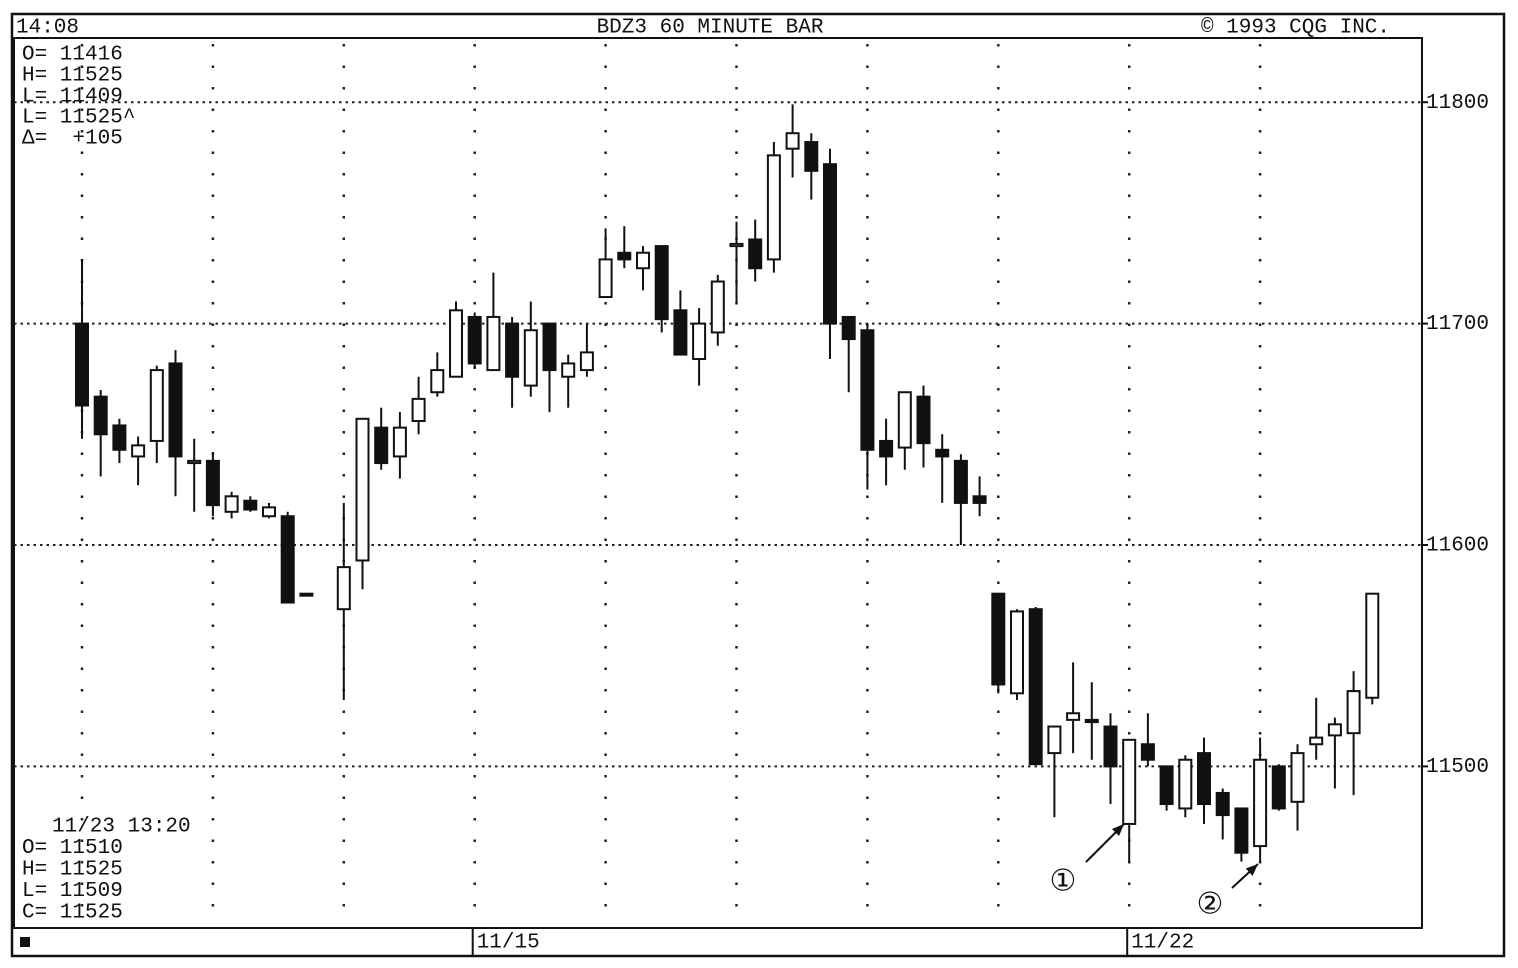 The image size is (1518, 968). Describe the element at coordinates (72, 97) in the screenshot. I see `readout-top: L= 11409` at that location.